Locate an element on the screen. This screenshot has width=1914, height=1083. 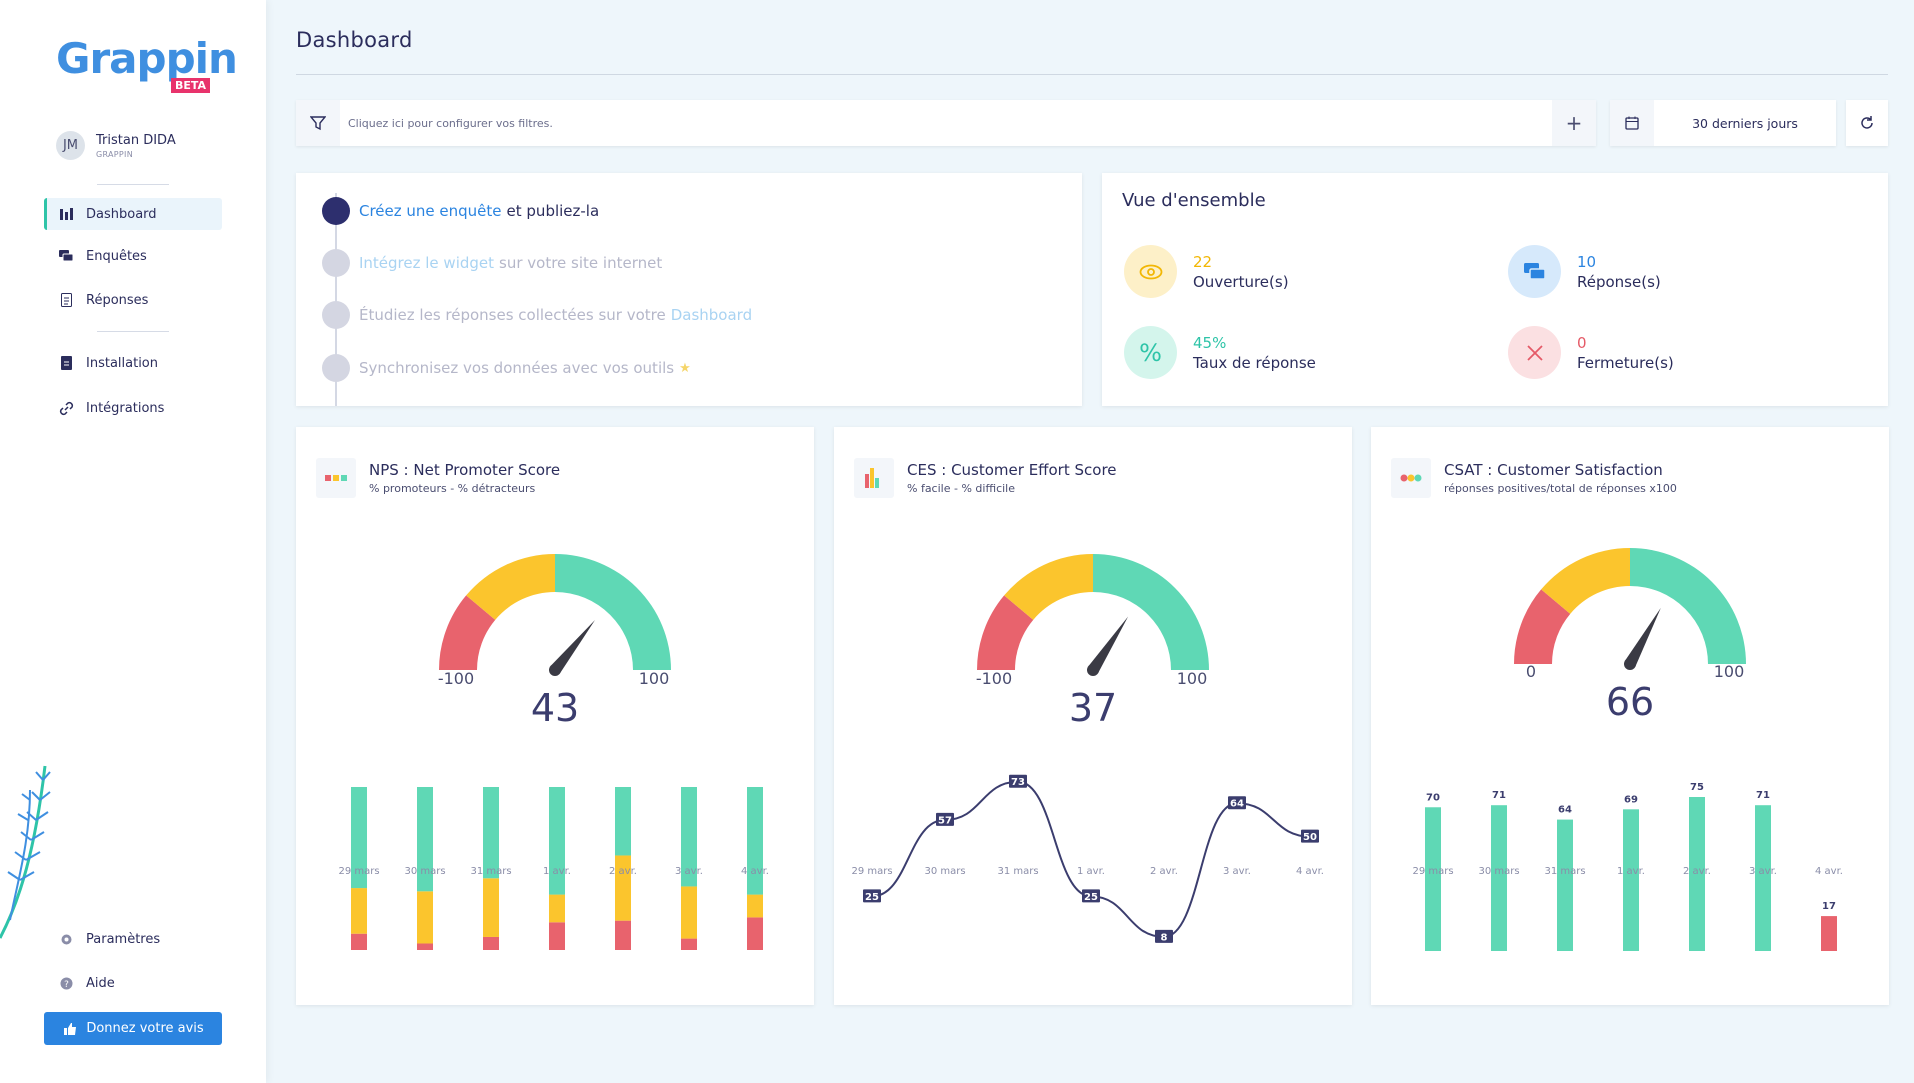
nav-item-reponses: Réponses is located at coordinates (133, 300).